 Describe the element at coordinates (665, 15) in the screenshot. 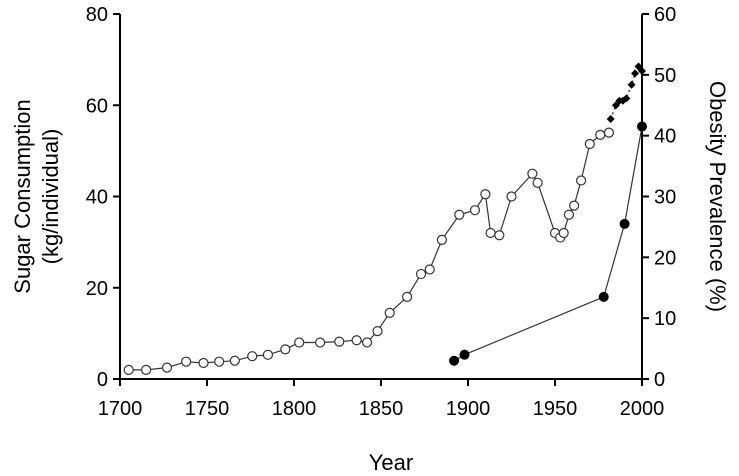

I see `y-right-tick-label: 60` at that location.